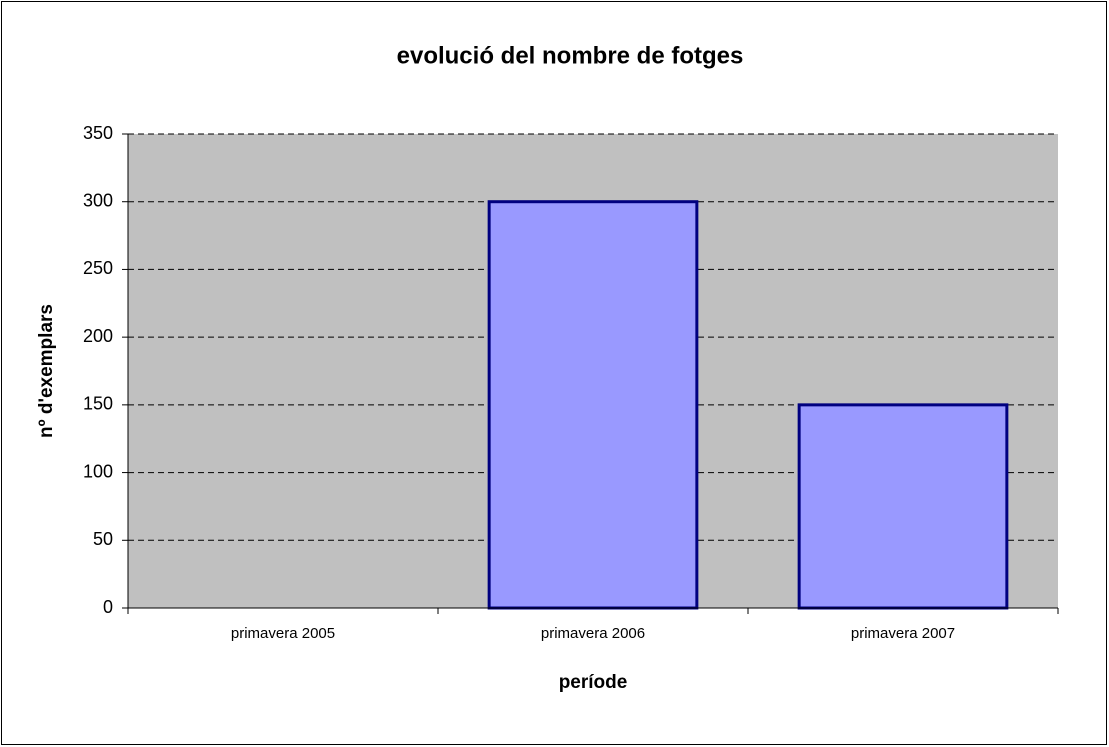 The width and height of the screenshot is (1109, 747). I want to click on x-tick-label: primavera 2005, so click(283, 633).